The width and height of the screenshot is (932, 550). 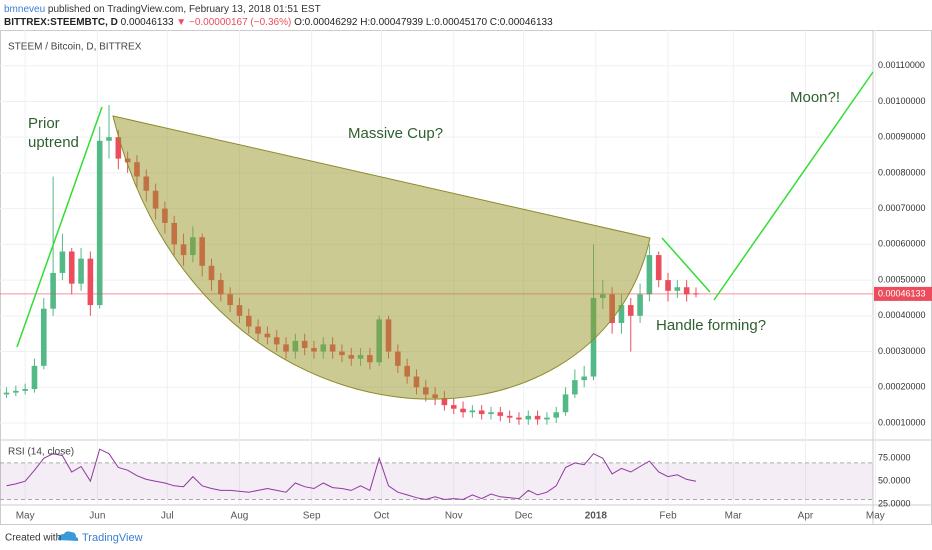 What do you see at coordinates (436, 481) in the screenshot?
I see `rsi-band` at bounding box center [436, 481].